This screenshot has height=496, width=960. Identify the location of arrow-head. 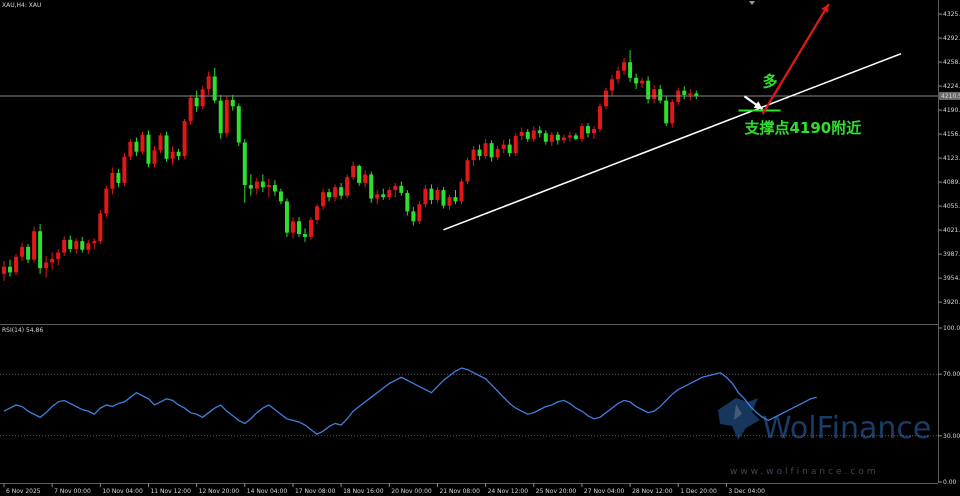
(758, 105).